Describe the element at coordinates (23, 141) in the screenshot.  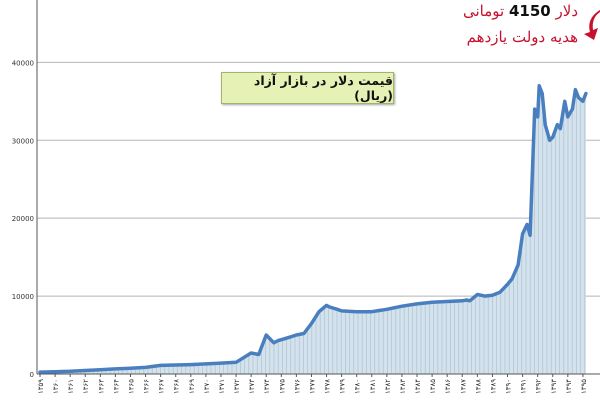
I see `y-tick-label: 30000` at that location.